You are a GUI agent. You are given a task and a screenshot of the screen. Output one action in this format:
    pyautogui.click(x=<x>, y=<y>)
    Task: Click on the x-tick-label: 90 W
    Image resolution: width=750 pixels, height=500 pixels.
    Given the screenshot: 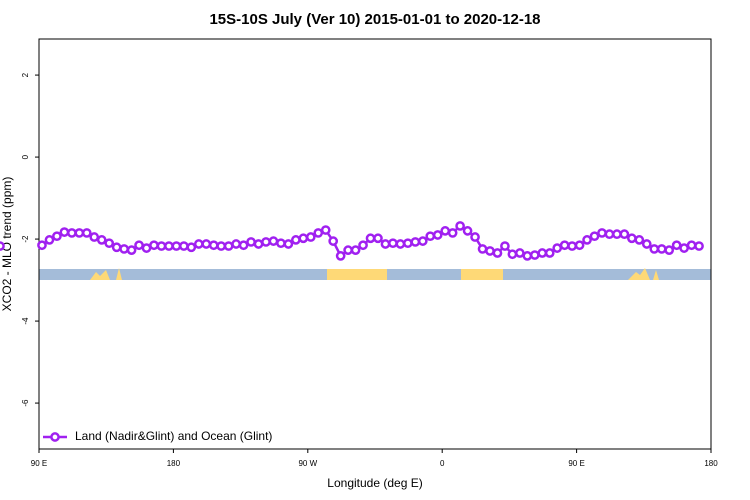 What is the action you would take?
    pyautogui.click(x=307, y=463)
    